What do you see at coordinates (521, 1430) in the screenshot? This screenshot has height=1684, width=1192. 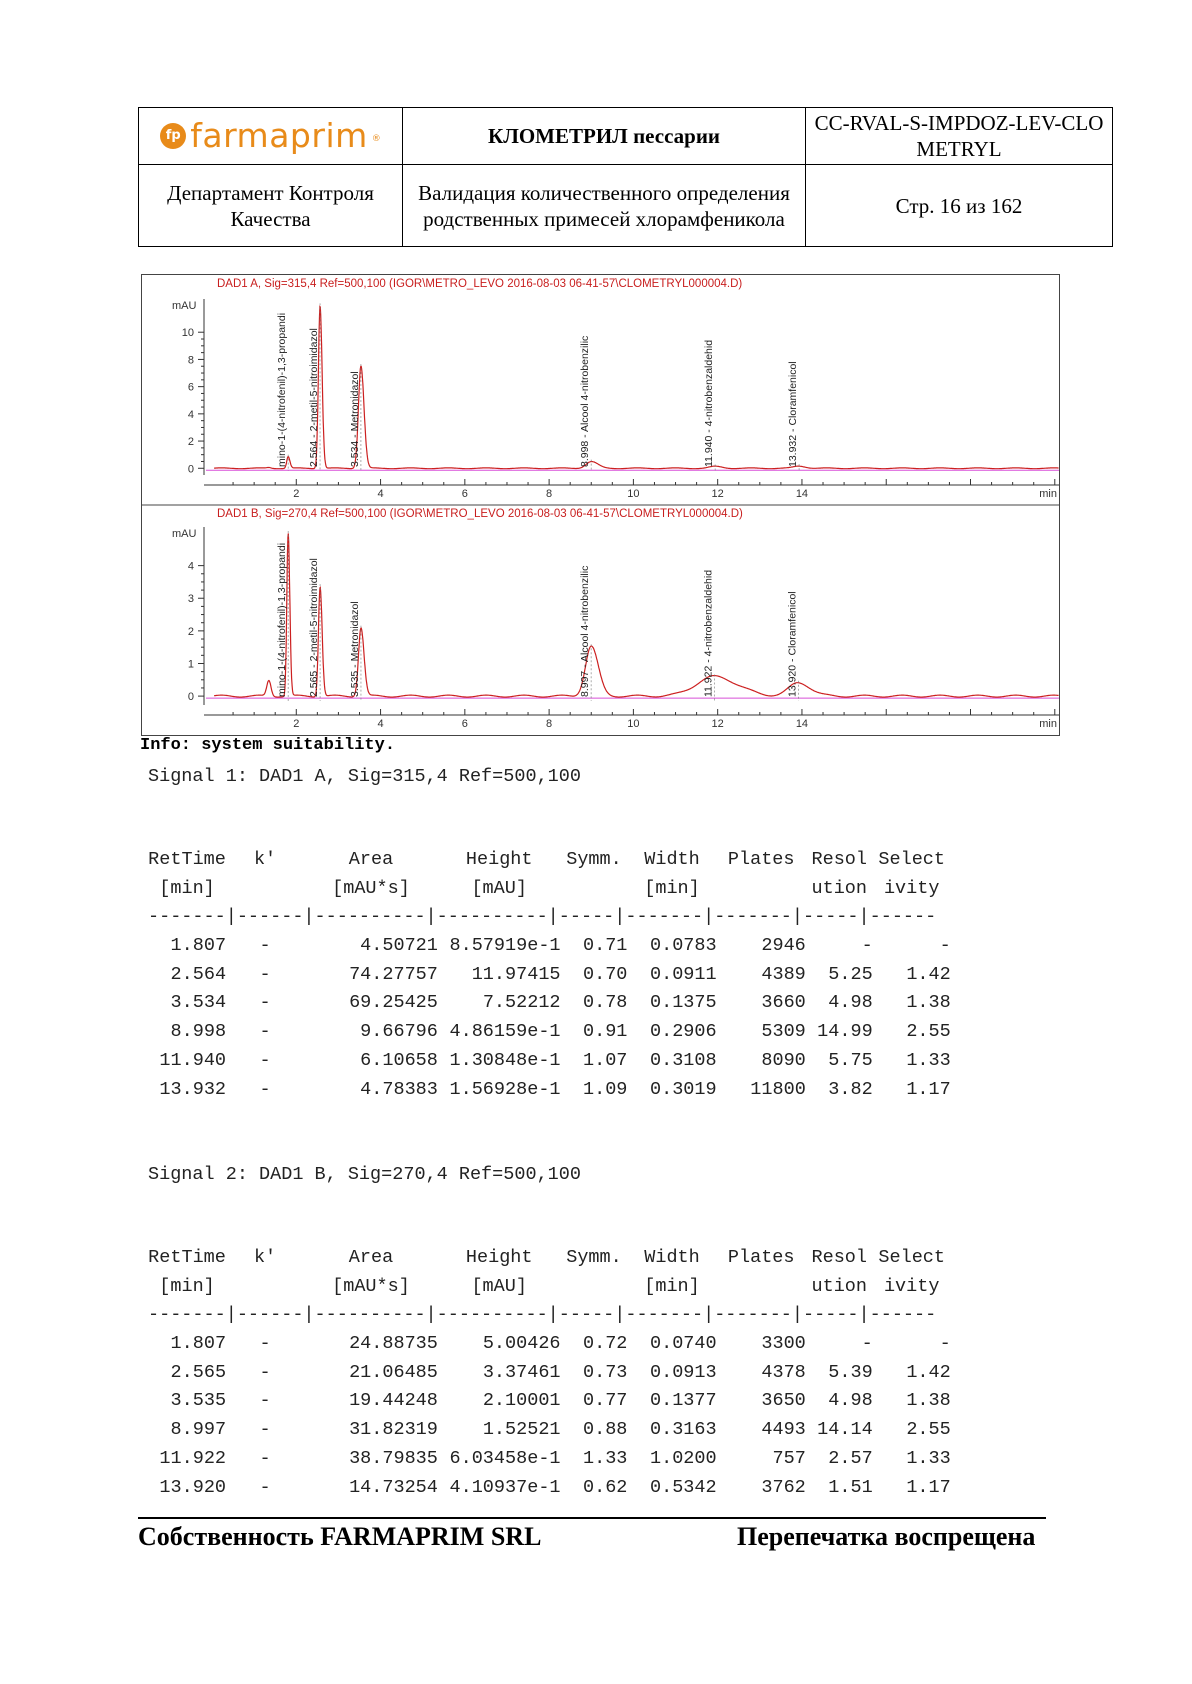 I see `table-cell: 1.52521` at bounding box center [521, 1430].